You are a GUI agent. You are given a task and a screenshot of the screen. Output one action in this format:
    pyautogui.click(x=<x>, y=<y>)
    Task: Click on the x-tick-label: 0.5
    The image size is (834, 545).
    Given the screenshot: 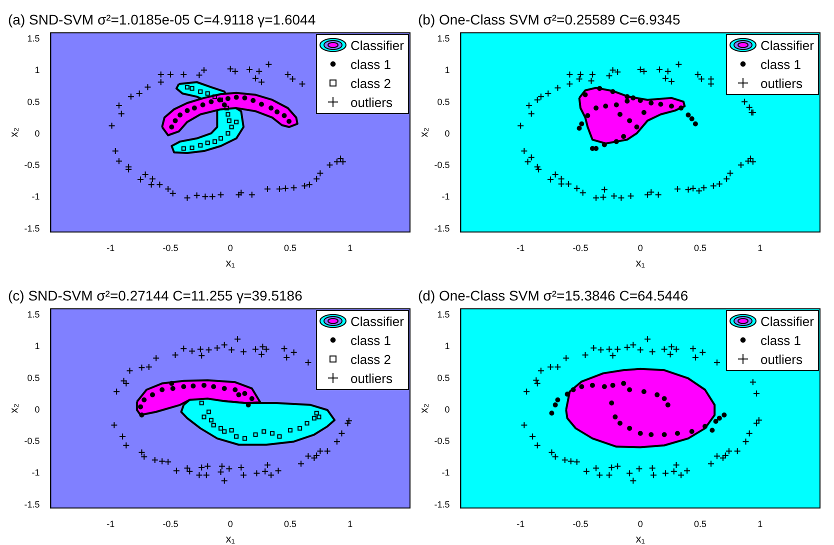 What is the action you would take?
    pyautogui.click(x=290, y=247)
    